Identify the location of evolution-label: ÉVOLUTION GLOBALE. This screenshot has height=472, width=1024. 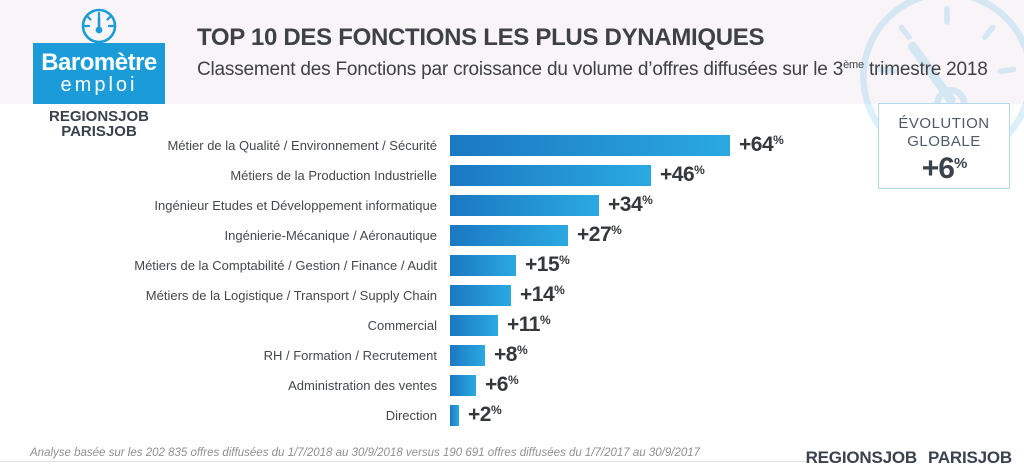
(944, 133).